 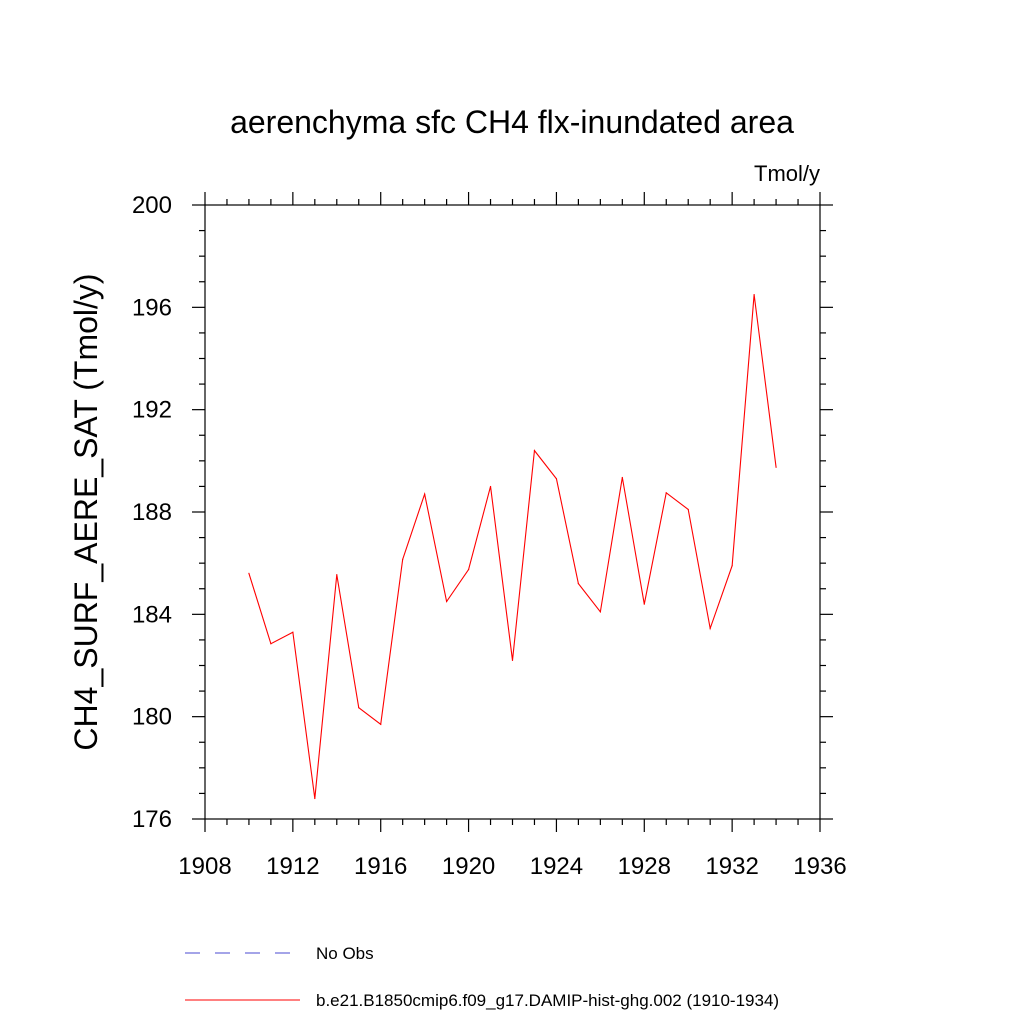 What do you see at coordinates (556, 866) in the screenshot?
I see `x-tick-label: 1924` at bounding box center [556, 866].